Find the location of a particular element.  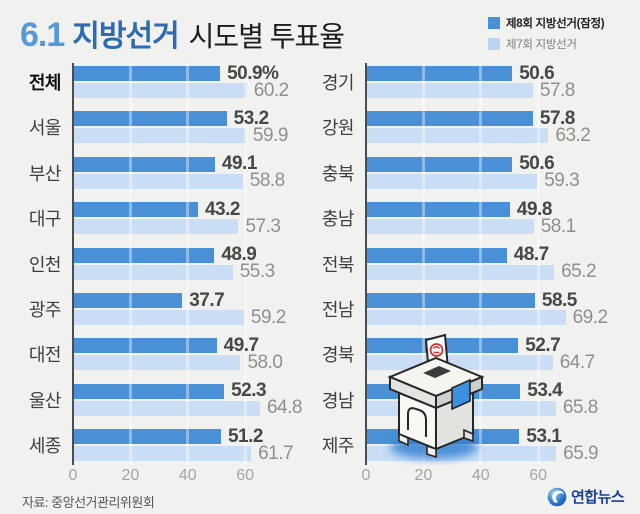

value-8th-election: 51.2 is located at coordinates (245, 436).